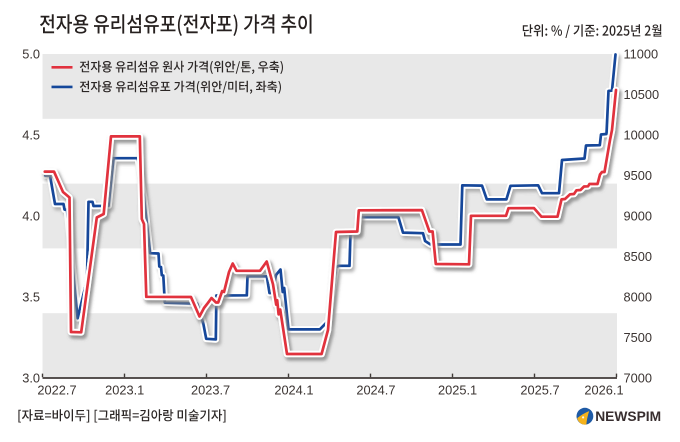 This screenshot has height=442, width=680. What do you see at coordinates (638, 256) in the screenshot?
I see `svg-text: 8500` at bounding box center [638, 256].